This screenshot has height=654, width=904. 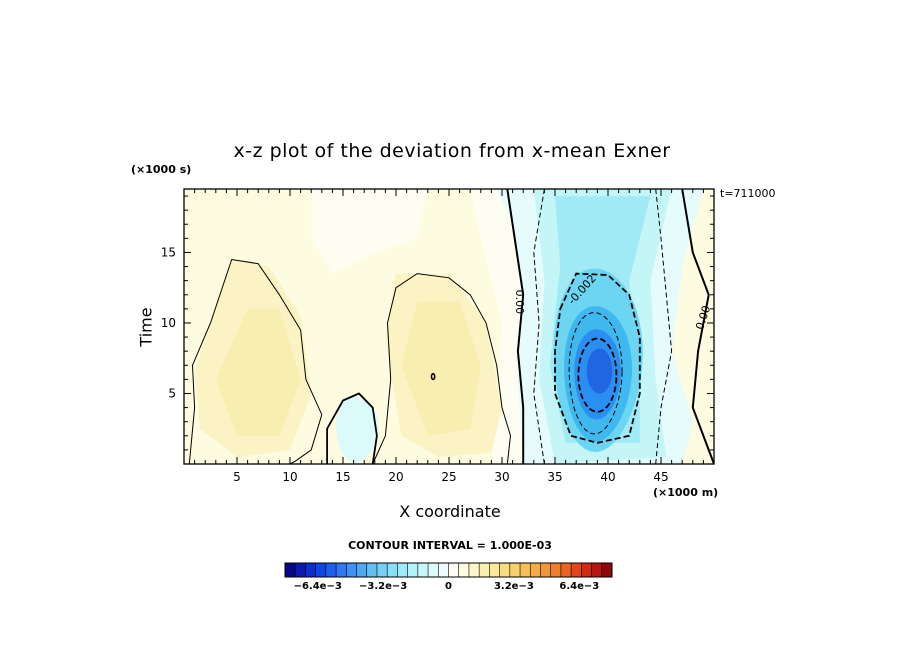 What do you see at coordinates (168, 252) in the screenshot?
I see `y-tick-label: 15` at bounding box center [168, 252].